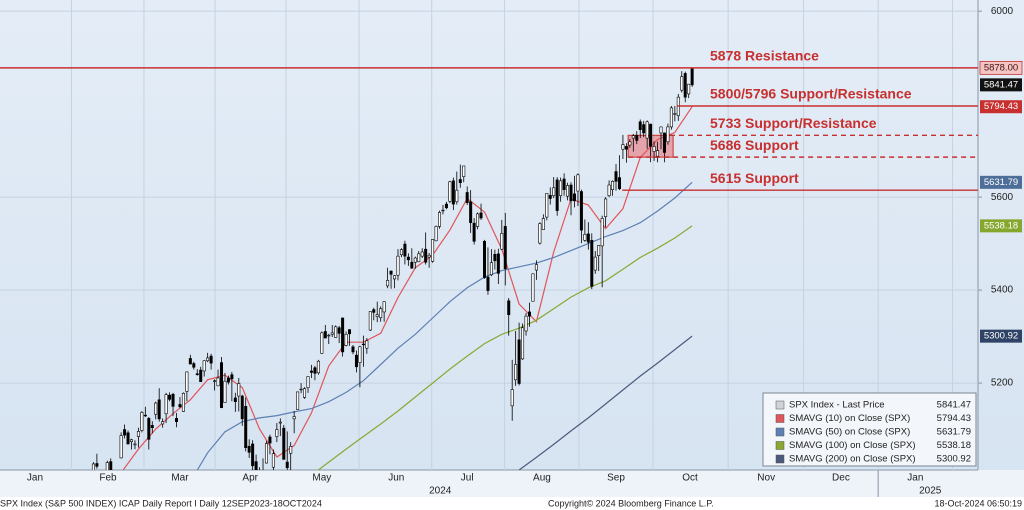 The image size is (1024, 510). I want to click on x-tick-label: Jan, so click(35, 478).